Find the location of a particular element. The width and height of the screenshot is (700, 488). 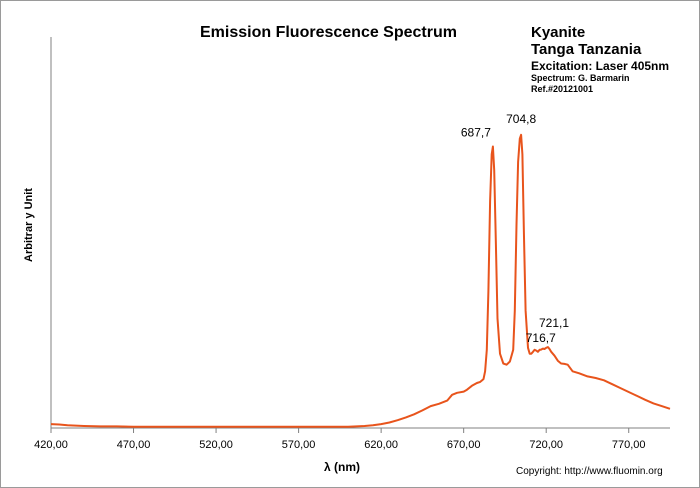

mineral-name: Kyanite is located at coordinates (558, 32).